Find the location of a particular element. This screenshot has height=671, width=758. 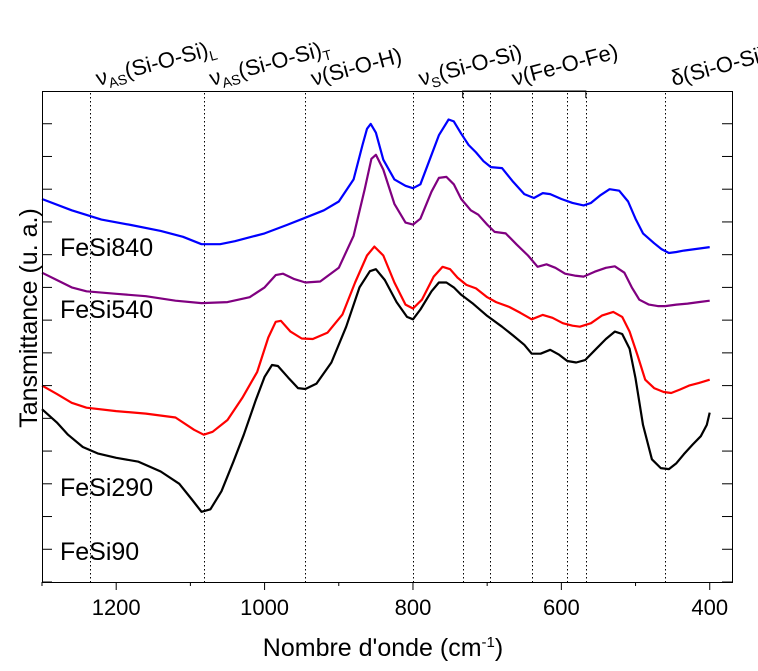

annotation-bracket is located at coordinates (524, 94).